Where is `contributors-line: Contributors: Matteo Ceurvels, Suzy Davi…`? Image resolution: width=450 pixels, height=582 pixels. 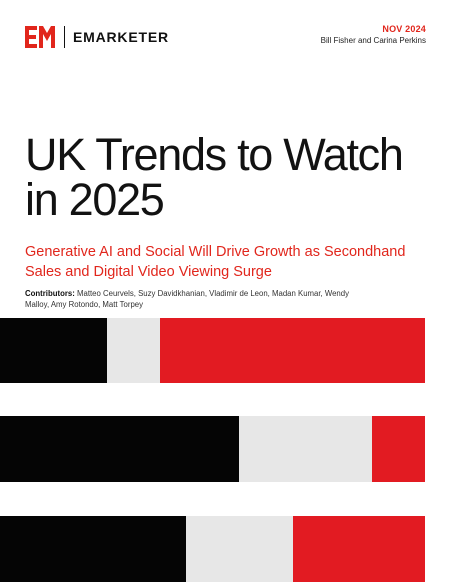
contributors-line: Contributors: Matteo Ceurvels, Suzy Davi… is located at coordinates (192, 299).